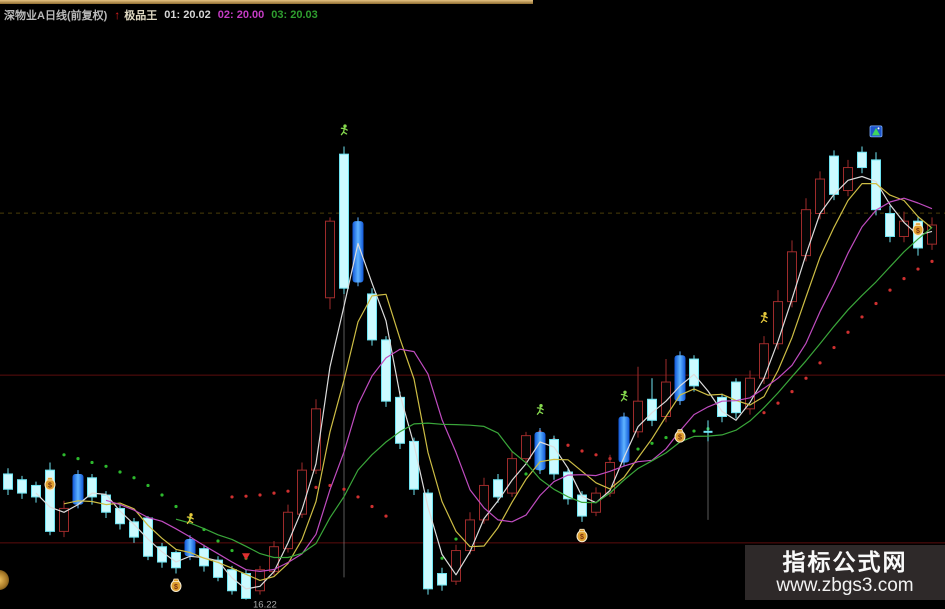 The width and height of the screenshot is (945, 609). I want to click on window-top-strip, so click(266, 2).